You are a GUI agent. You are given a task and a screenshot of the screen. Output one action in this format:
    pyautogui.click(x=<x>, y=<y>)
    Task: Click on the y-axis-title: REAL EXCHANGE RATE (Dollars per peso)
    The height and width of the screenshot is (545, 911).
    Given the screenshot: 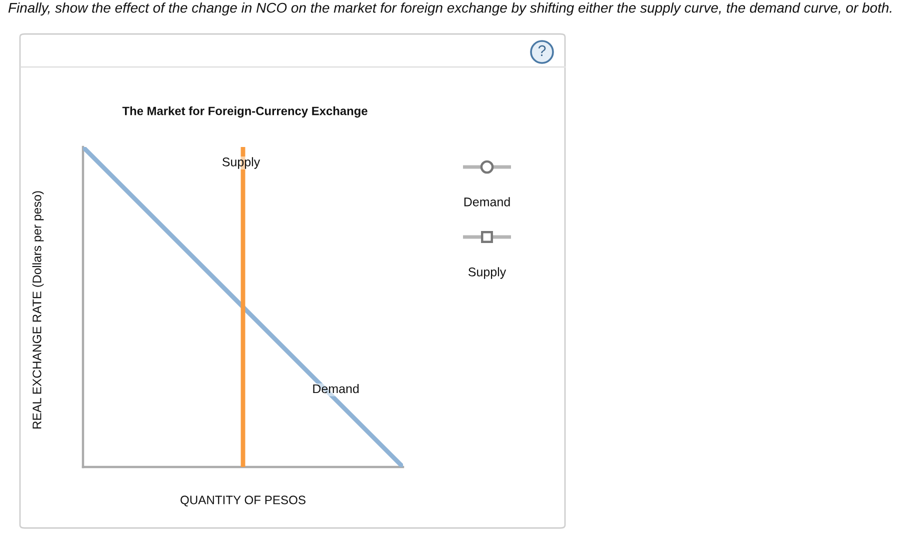 What is the action you would take?
    pyautogui.click(x=38, y=310)
    